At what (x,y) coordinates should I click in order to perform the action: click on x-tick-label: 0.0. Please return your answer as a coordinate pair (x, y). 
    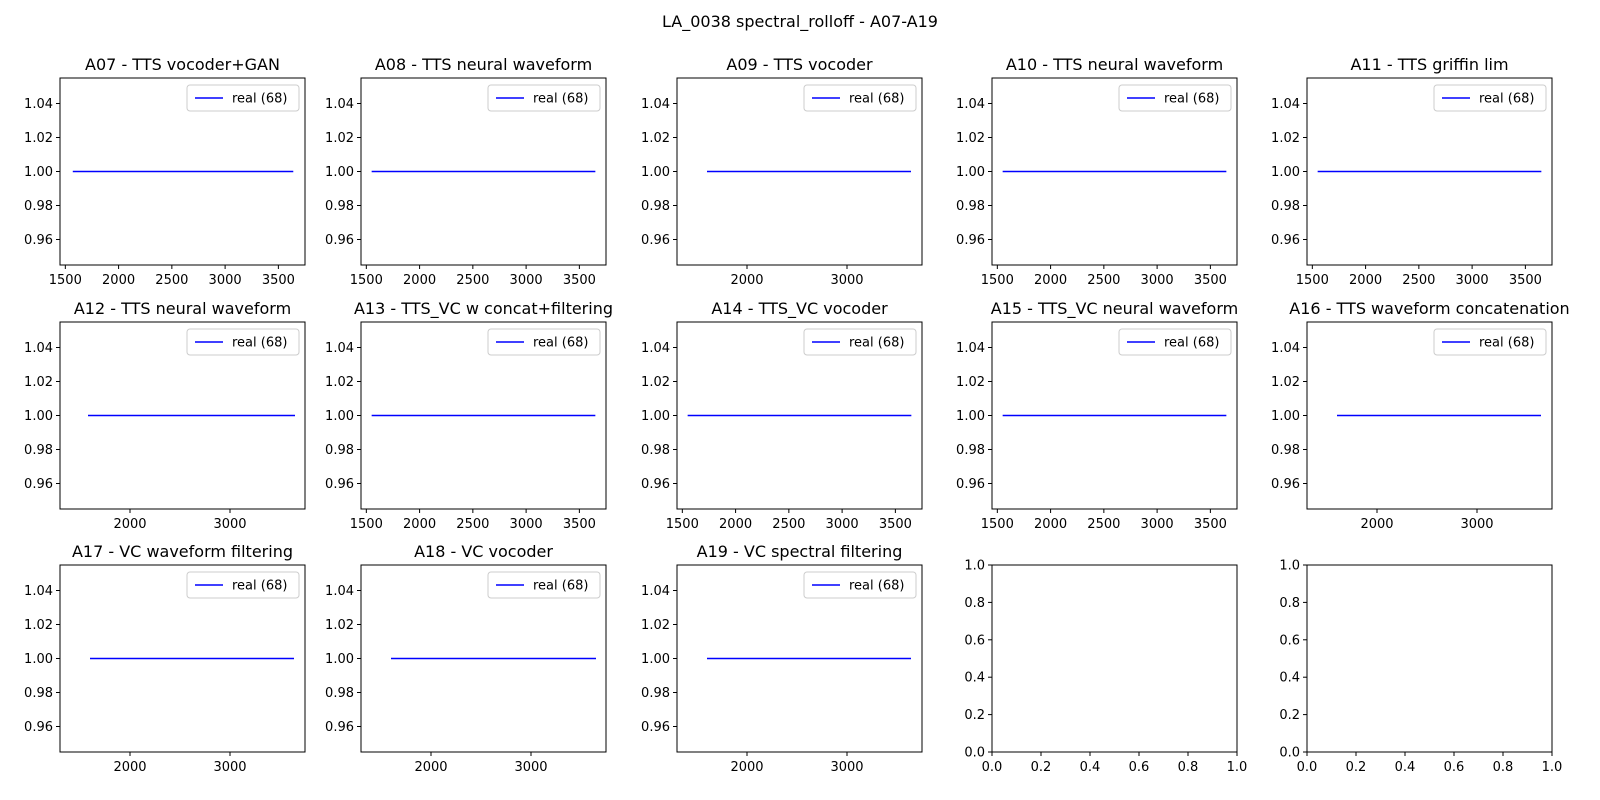
    Looking at the image, I should click on (1307, 767).